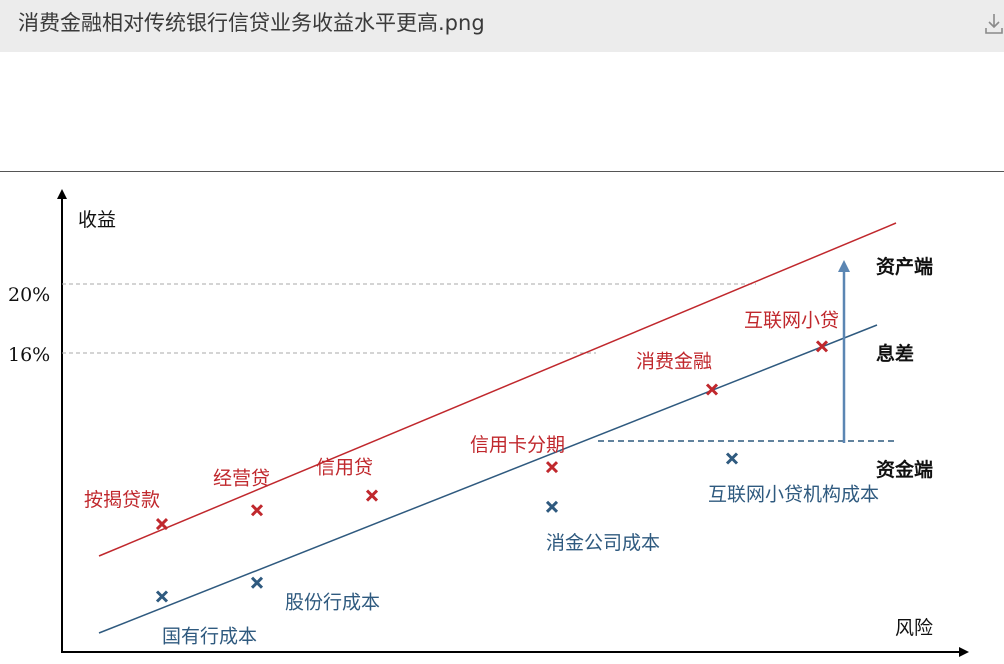  I want to click on funding-point-label-3: 互联网小贷机构成本, so click(793, 495).